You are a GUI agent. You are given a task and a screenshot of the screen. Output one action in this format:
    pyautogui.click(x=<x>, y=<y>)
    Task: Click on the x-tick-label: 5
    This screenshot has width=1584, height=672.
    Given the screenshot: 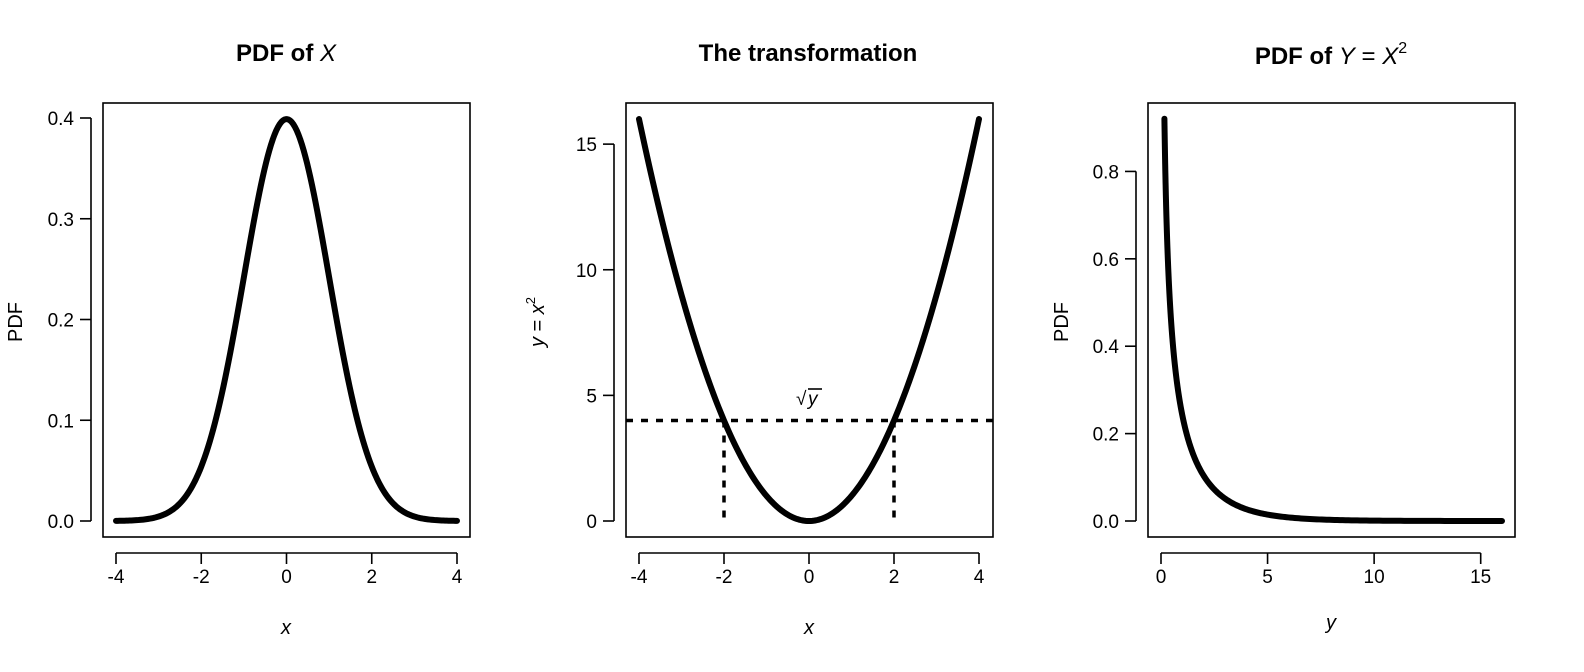 What is the action you would take?
    pyautogui.click(x=1267, y=577)
    